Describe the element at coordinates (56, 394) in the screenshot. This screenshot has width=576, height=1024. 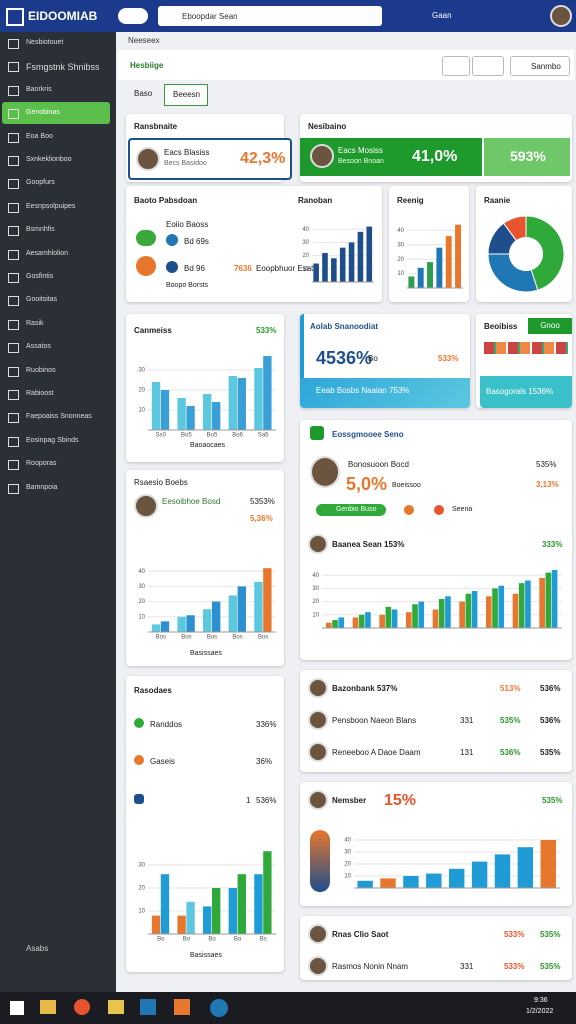
I see `nav-item: Rabioost` at that location.